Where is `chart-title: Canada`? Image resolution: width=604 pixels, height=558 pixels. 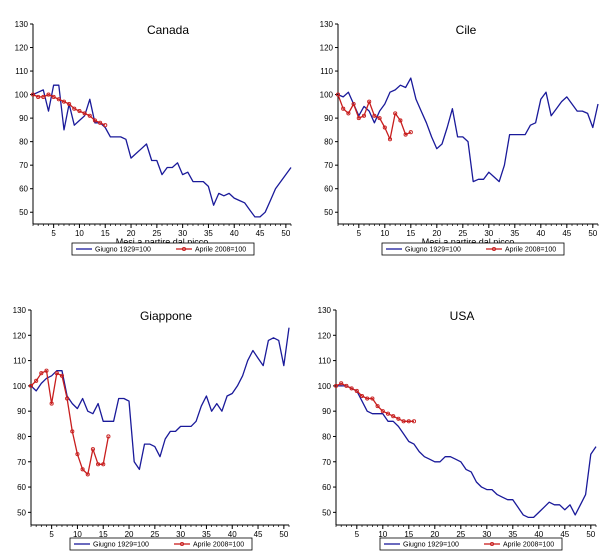 chart-title: Canada is located at coordinates (168, 30).